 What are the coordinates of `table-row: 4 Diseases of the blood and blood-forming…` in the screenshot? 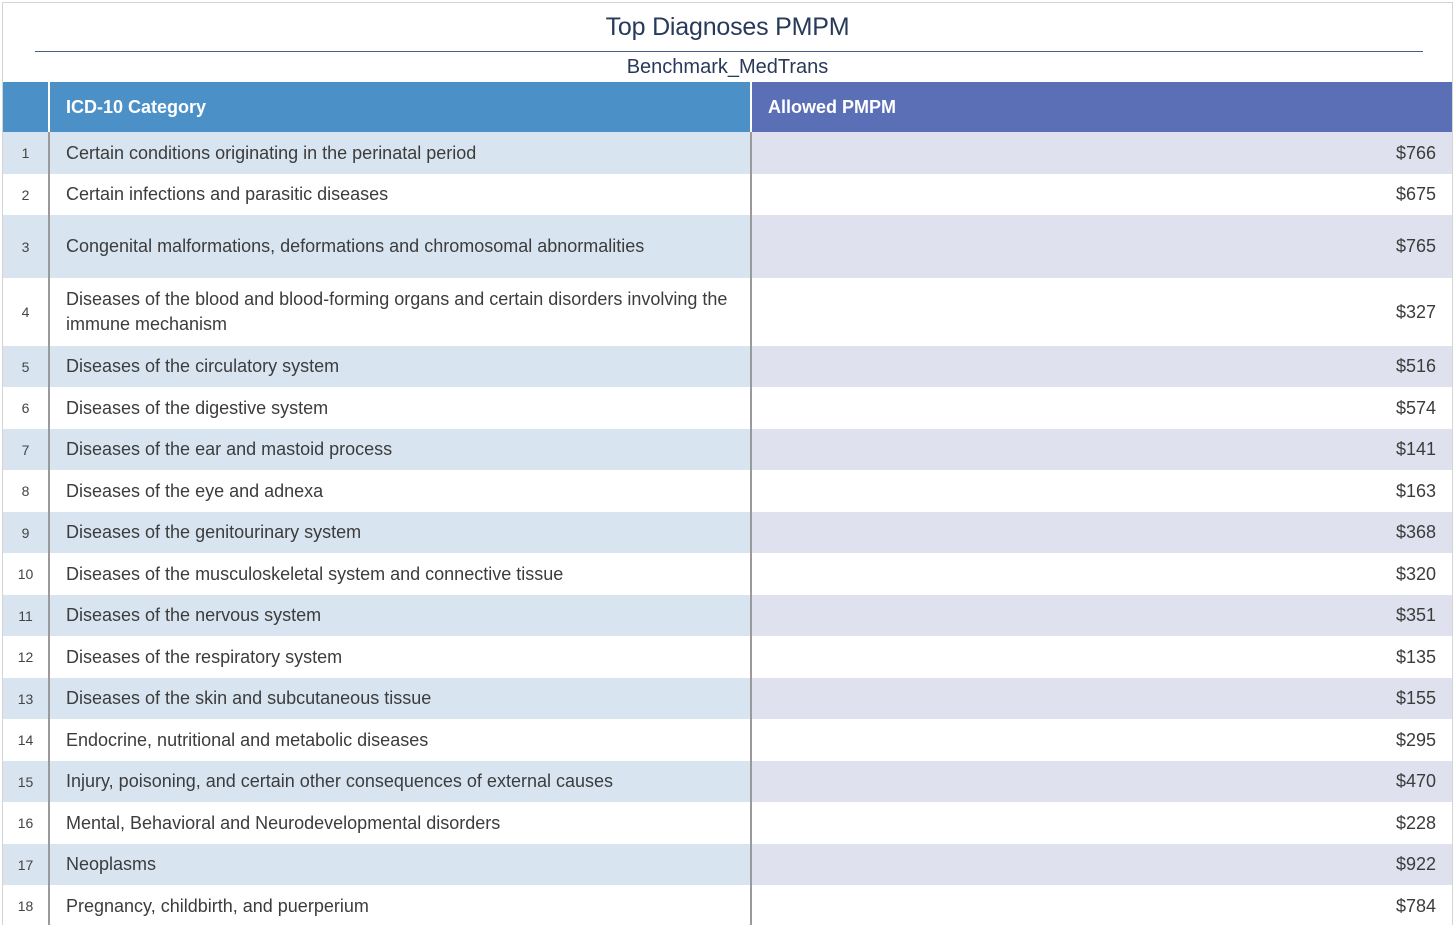 It's located at (727, 312).